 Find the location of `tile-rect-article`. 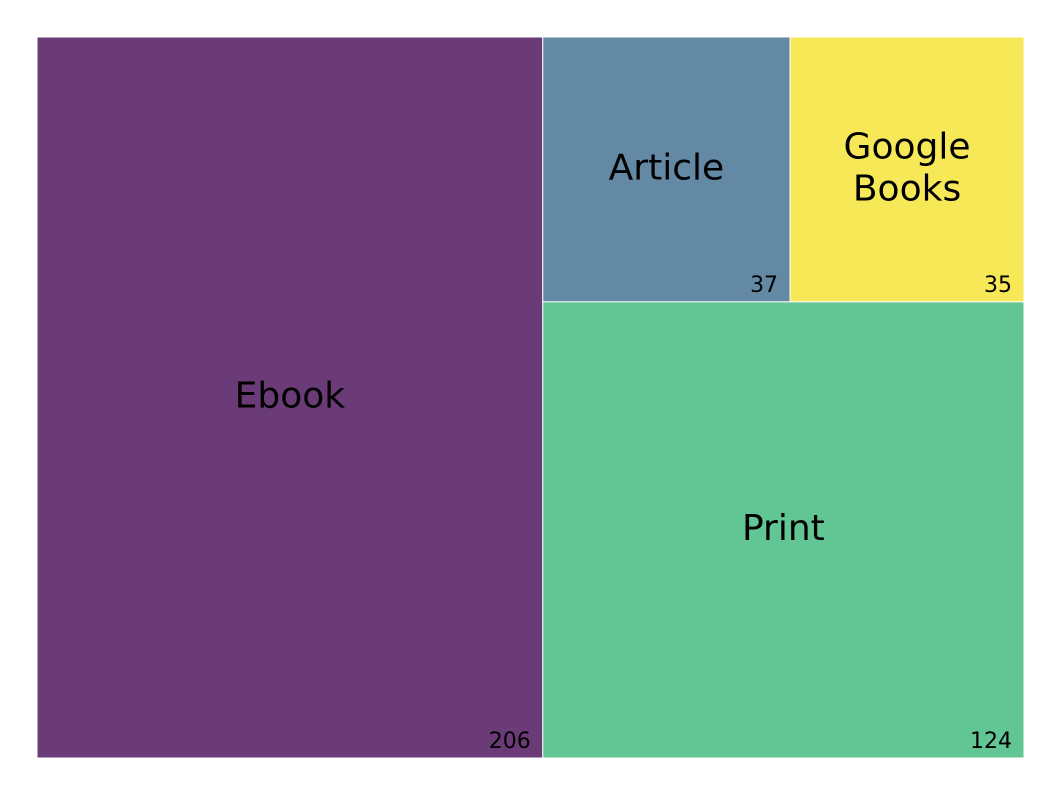

tile-rect-article is located at coordinates (666, 169).